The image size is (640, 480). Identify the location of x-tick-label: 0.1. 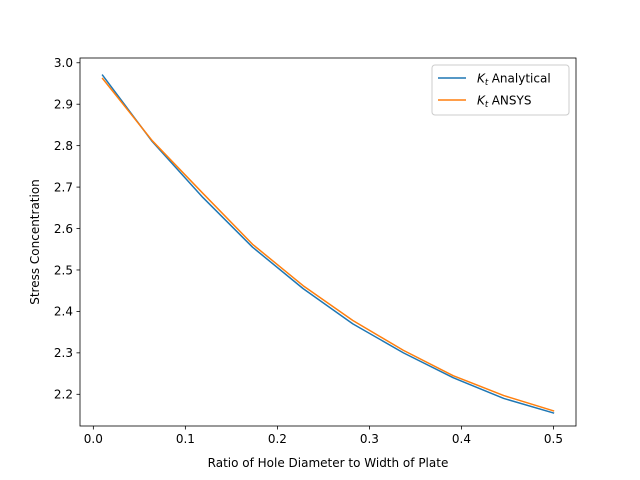
(185, 439).